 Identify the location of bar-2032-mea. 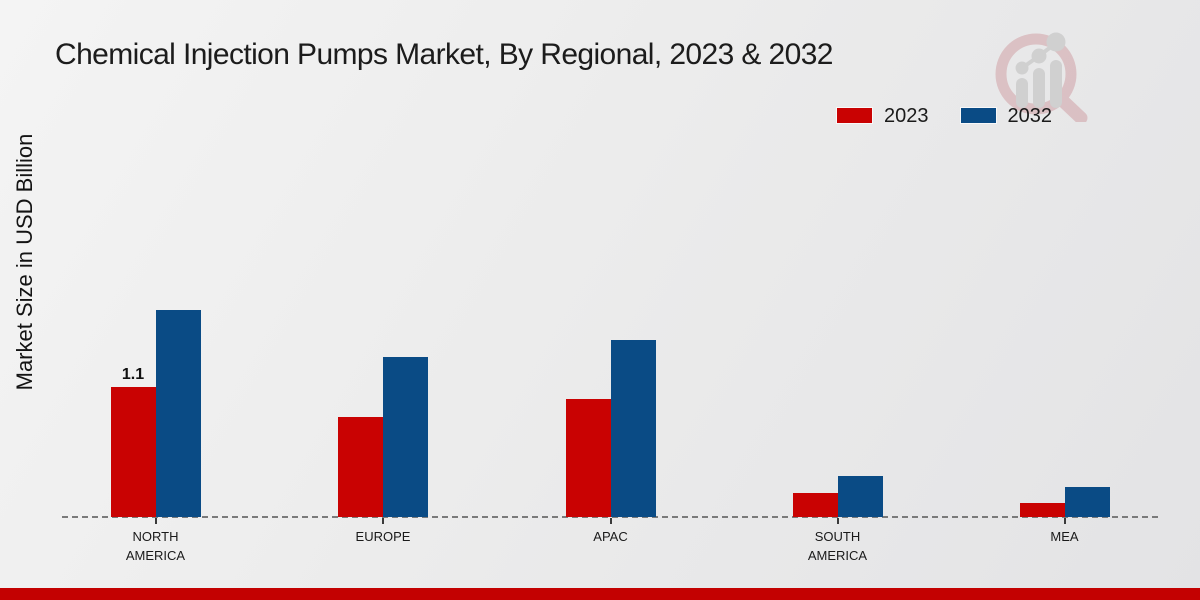
(1087, 502).